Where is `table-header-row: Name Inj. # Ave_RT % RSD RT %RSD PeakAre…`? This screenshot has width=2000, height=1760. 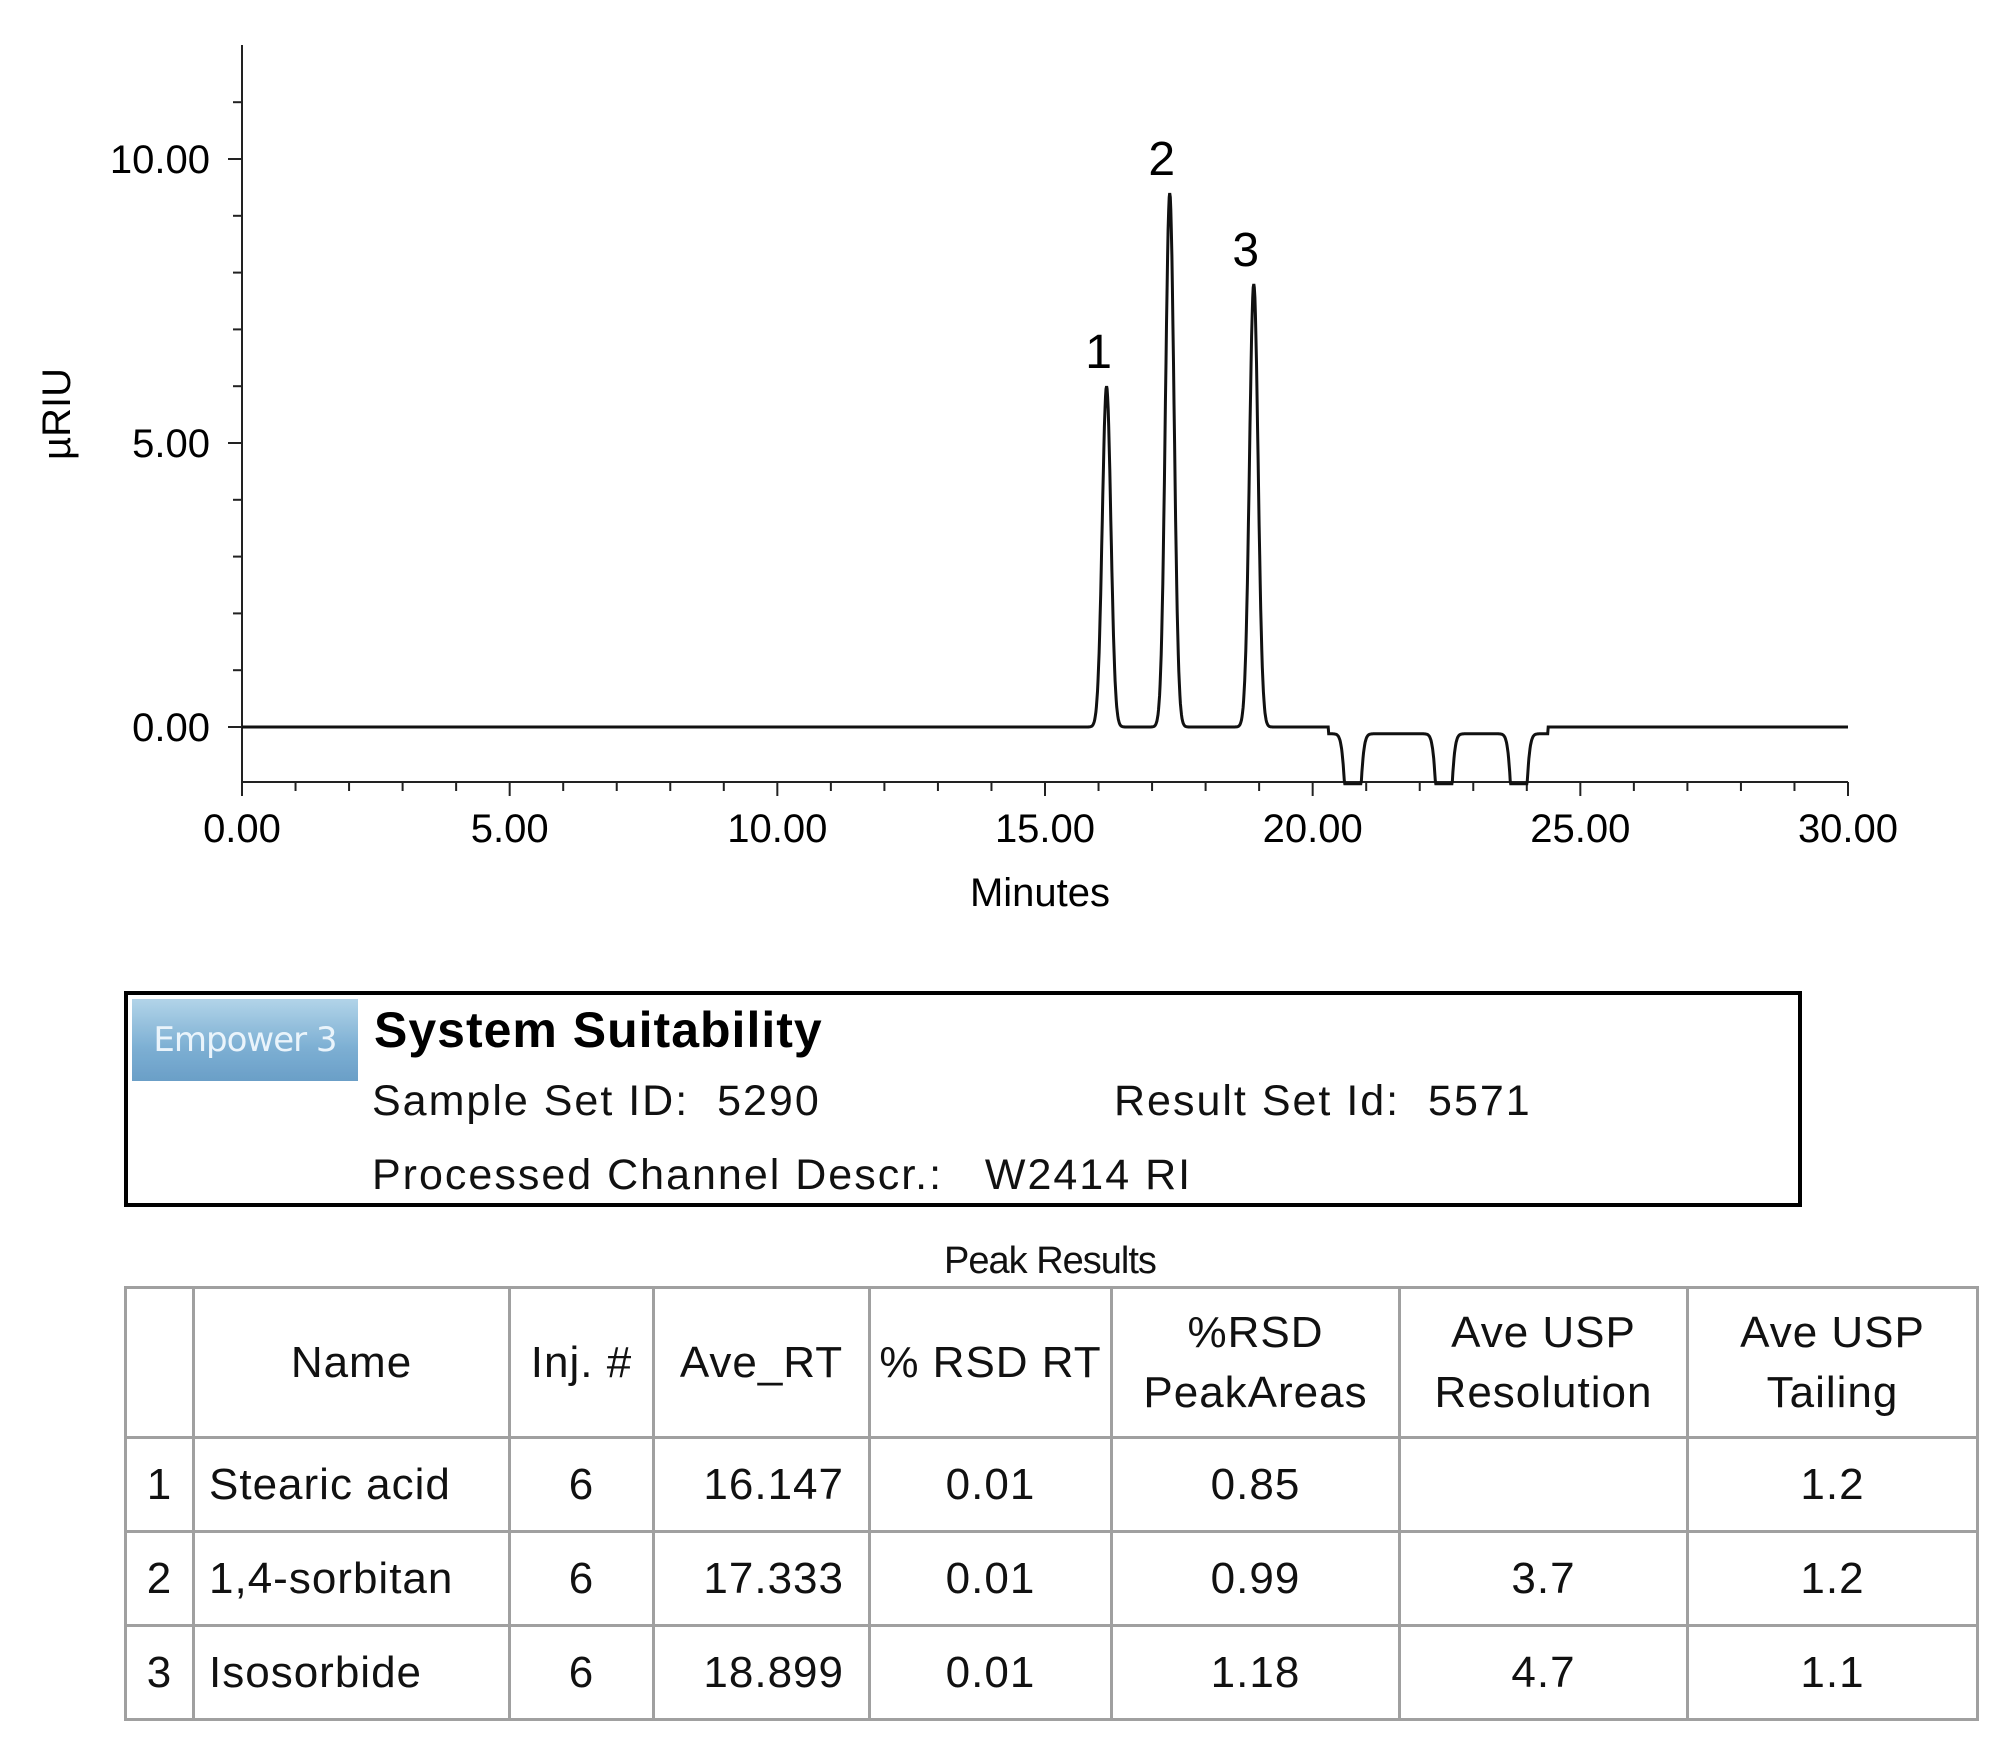
table-header-row: Name Inj. # Ave_RT % RSD RT %RSD PeakAre… is located at coordinates (1051, 1362).